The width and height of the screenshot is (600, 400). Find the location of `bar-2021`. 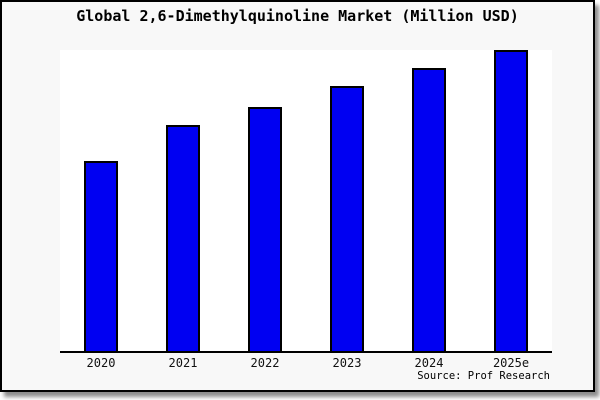

bar-2021 is located at coordinates (183, 238).